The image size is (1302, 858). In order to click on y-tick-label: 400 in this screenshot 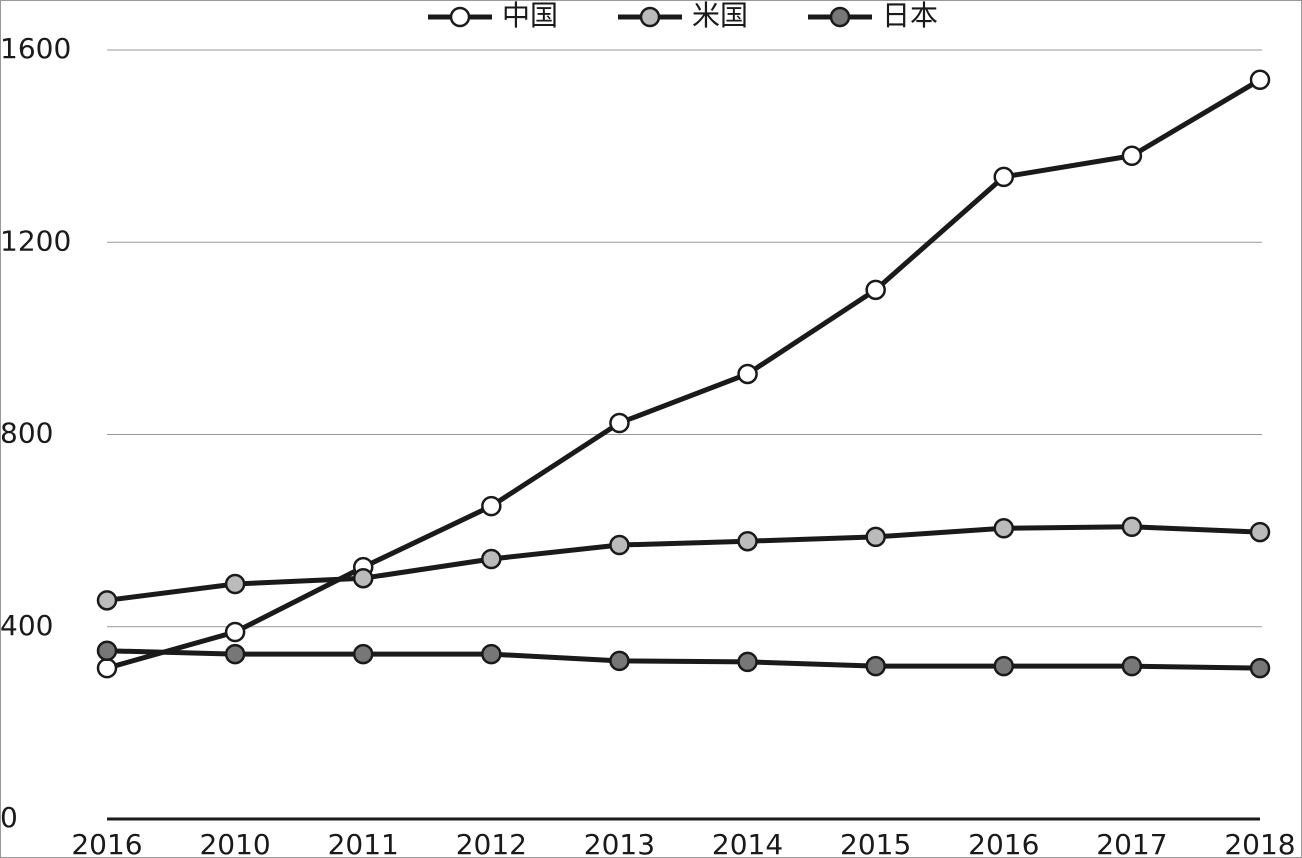, I will do `click(26, 625)`.